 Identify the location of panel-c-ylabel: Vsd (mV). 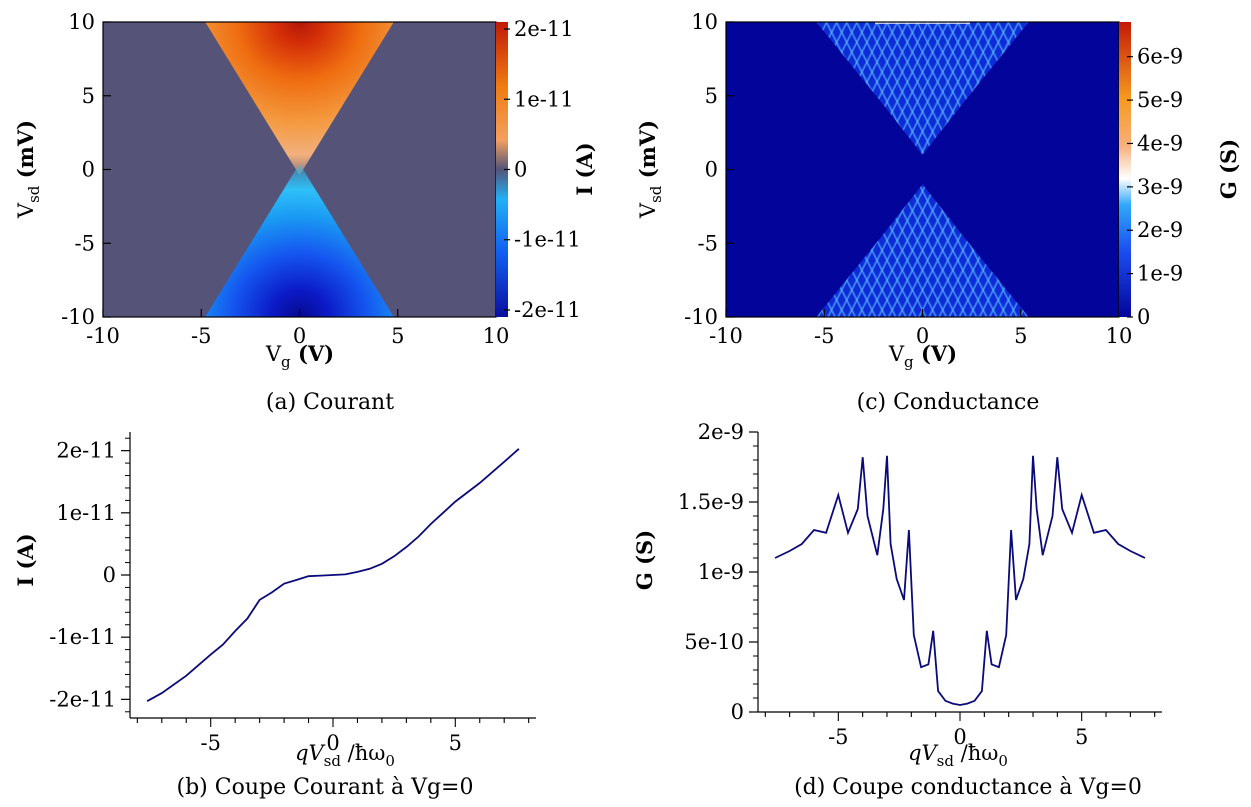
(650, 169).